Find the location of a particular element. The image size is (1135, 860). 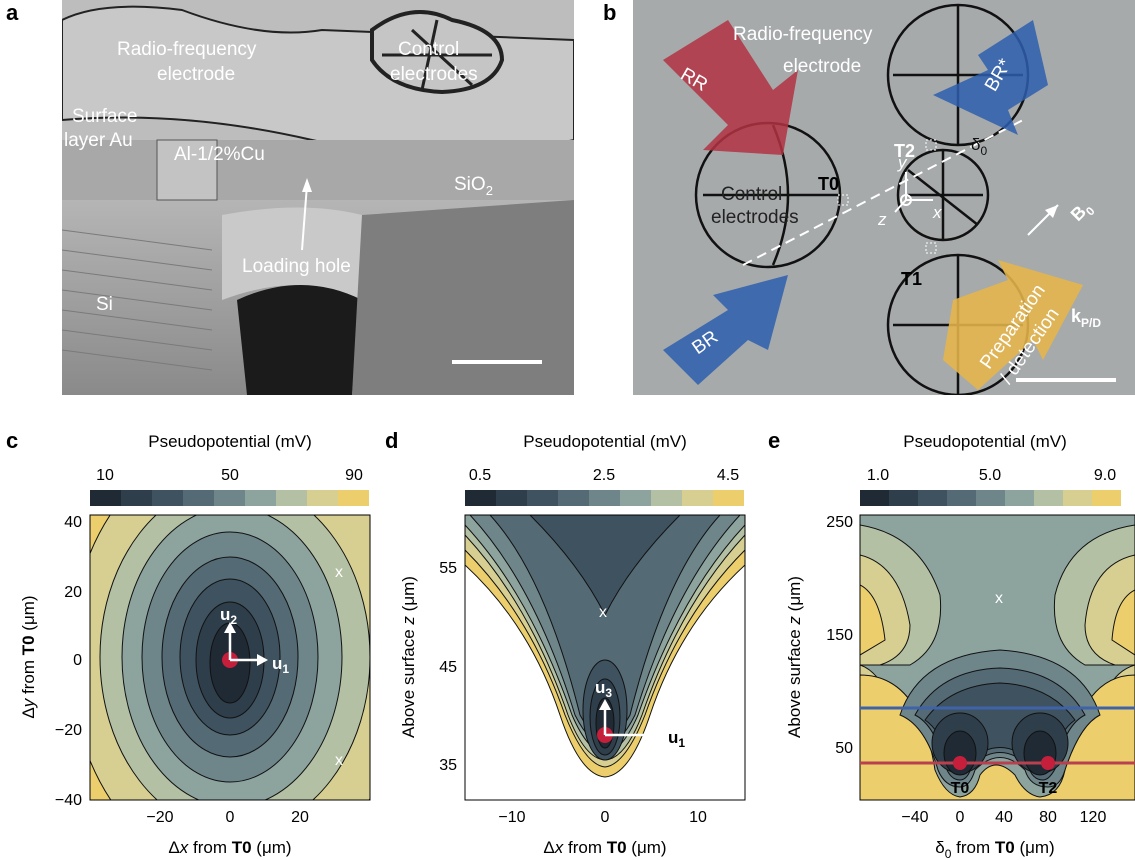

loading-hole-pointer is located at coordinates (304, 217).